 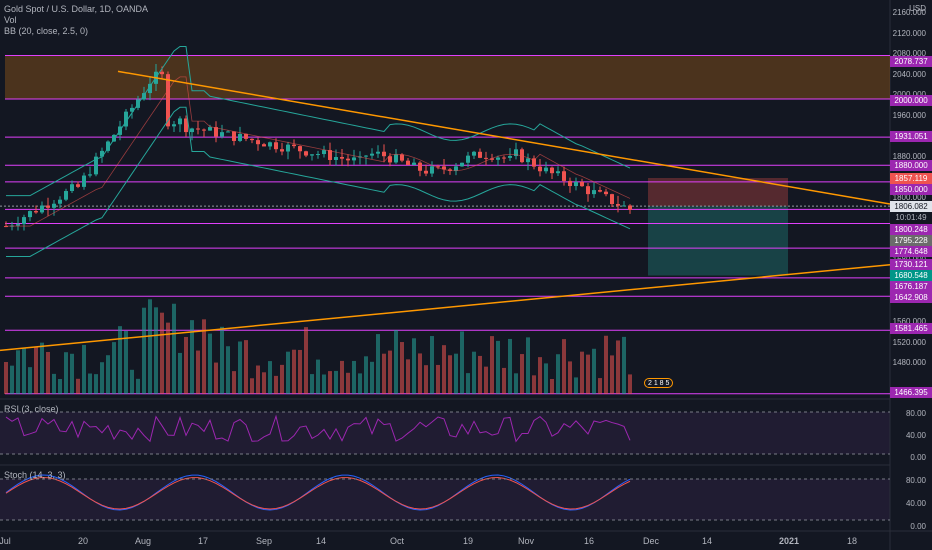 I want to click on time-tick: 14, so click(x=707, y=541).